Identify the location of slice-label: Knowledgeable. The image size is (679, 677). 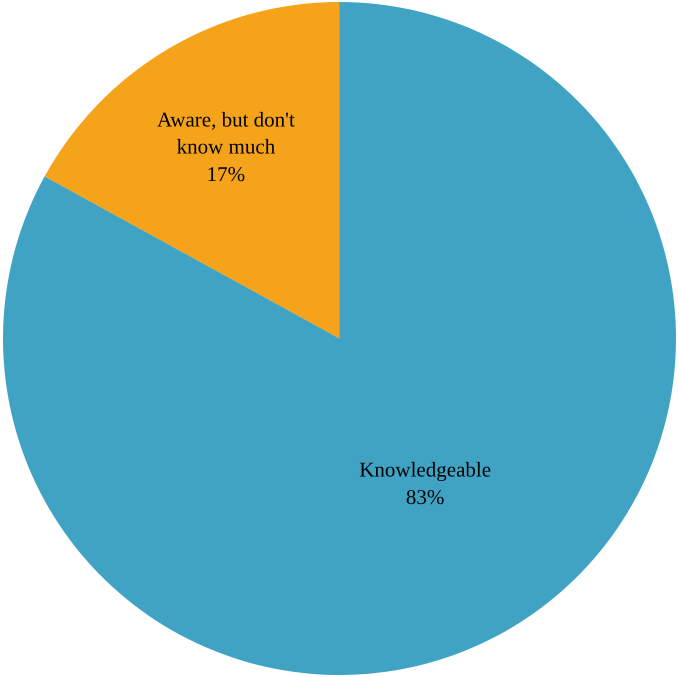
(425, 470).